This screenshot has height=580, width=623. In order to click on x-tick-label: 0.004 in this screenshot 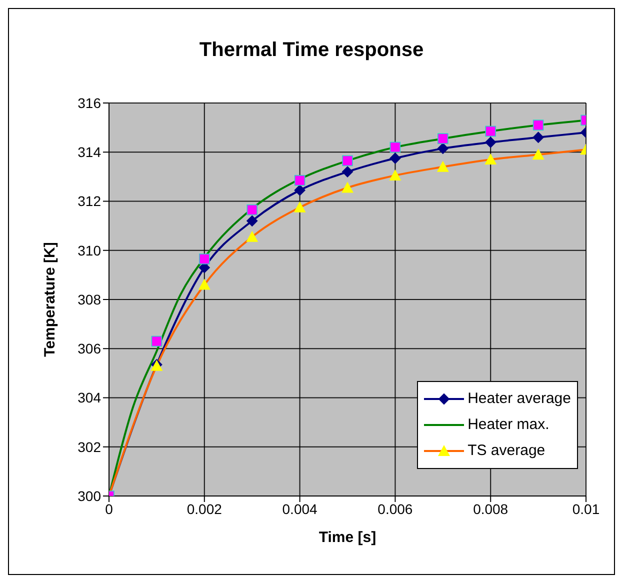, I will do `click(300, 508)`.